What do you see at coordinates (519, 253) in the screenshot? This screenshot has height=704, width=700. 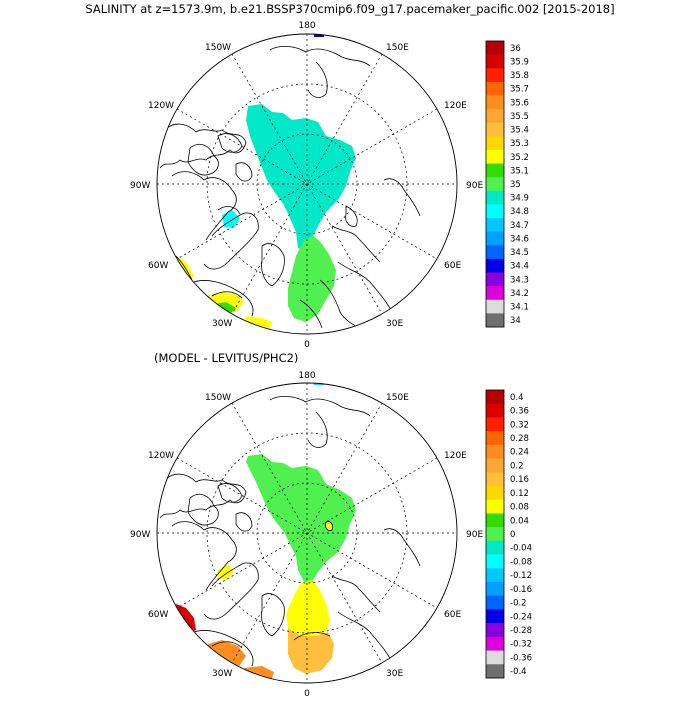 I see `colorbar-tick-label: 34.5` at bounding box center [519, 253].